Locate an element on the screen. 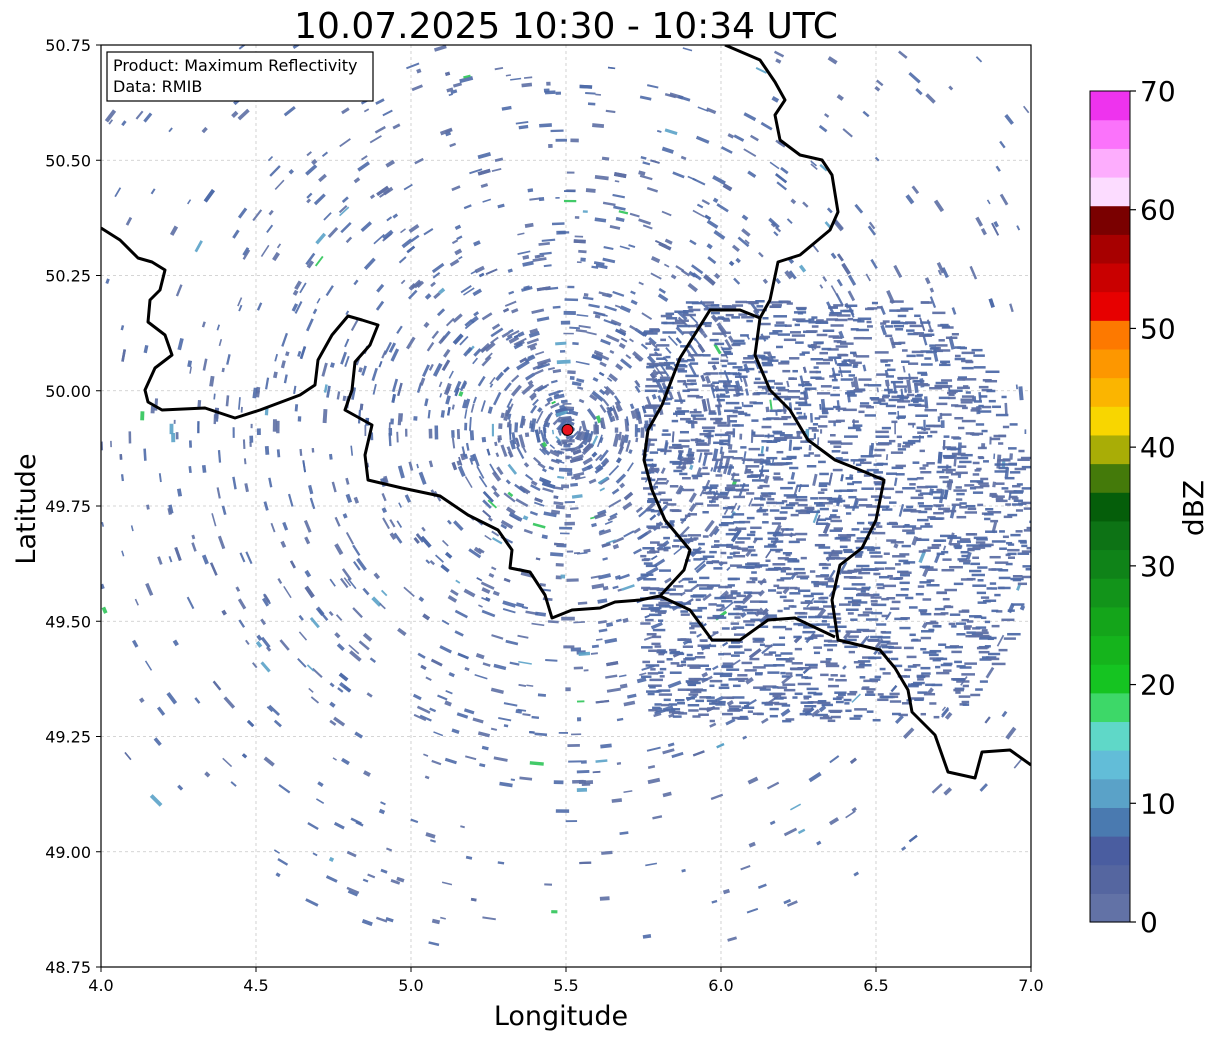 This screenshot has width=1219, height=1040. colorbar-segment is located at coordinates (1110, 679).